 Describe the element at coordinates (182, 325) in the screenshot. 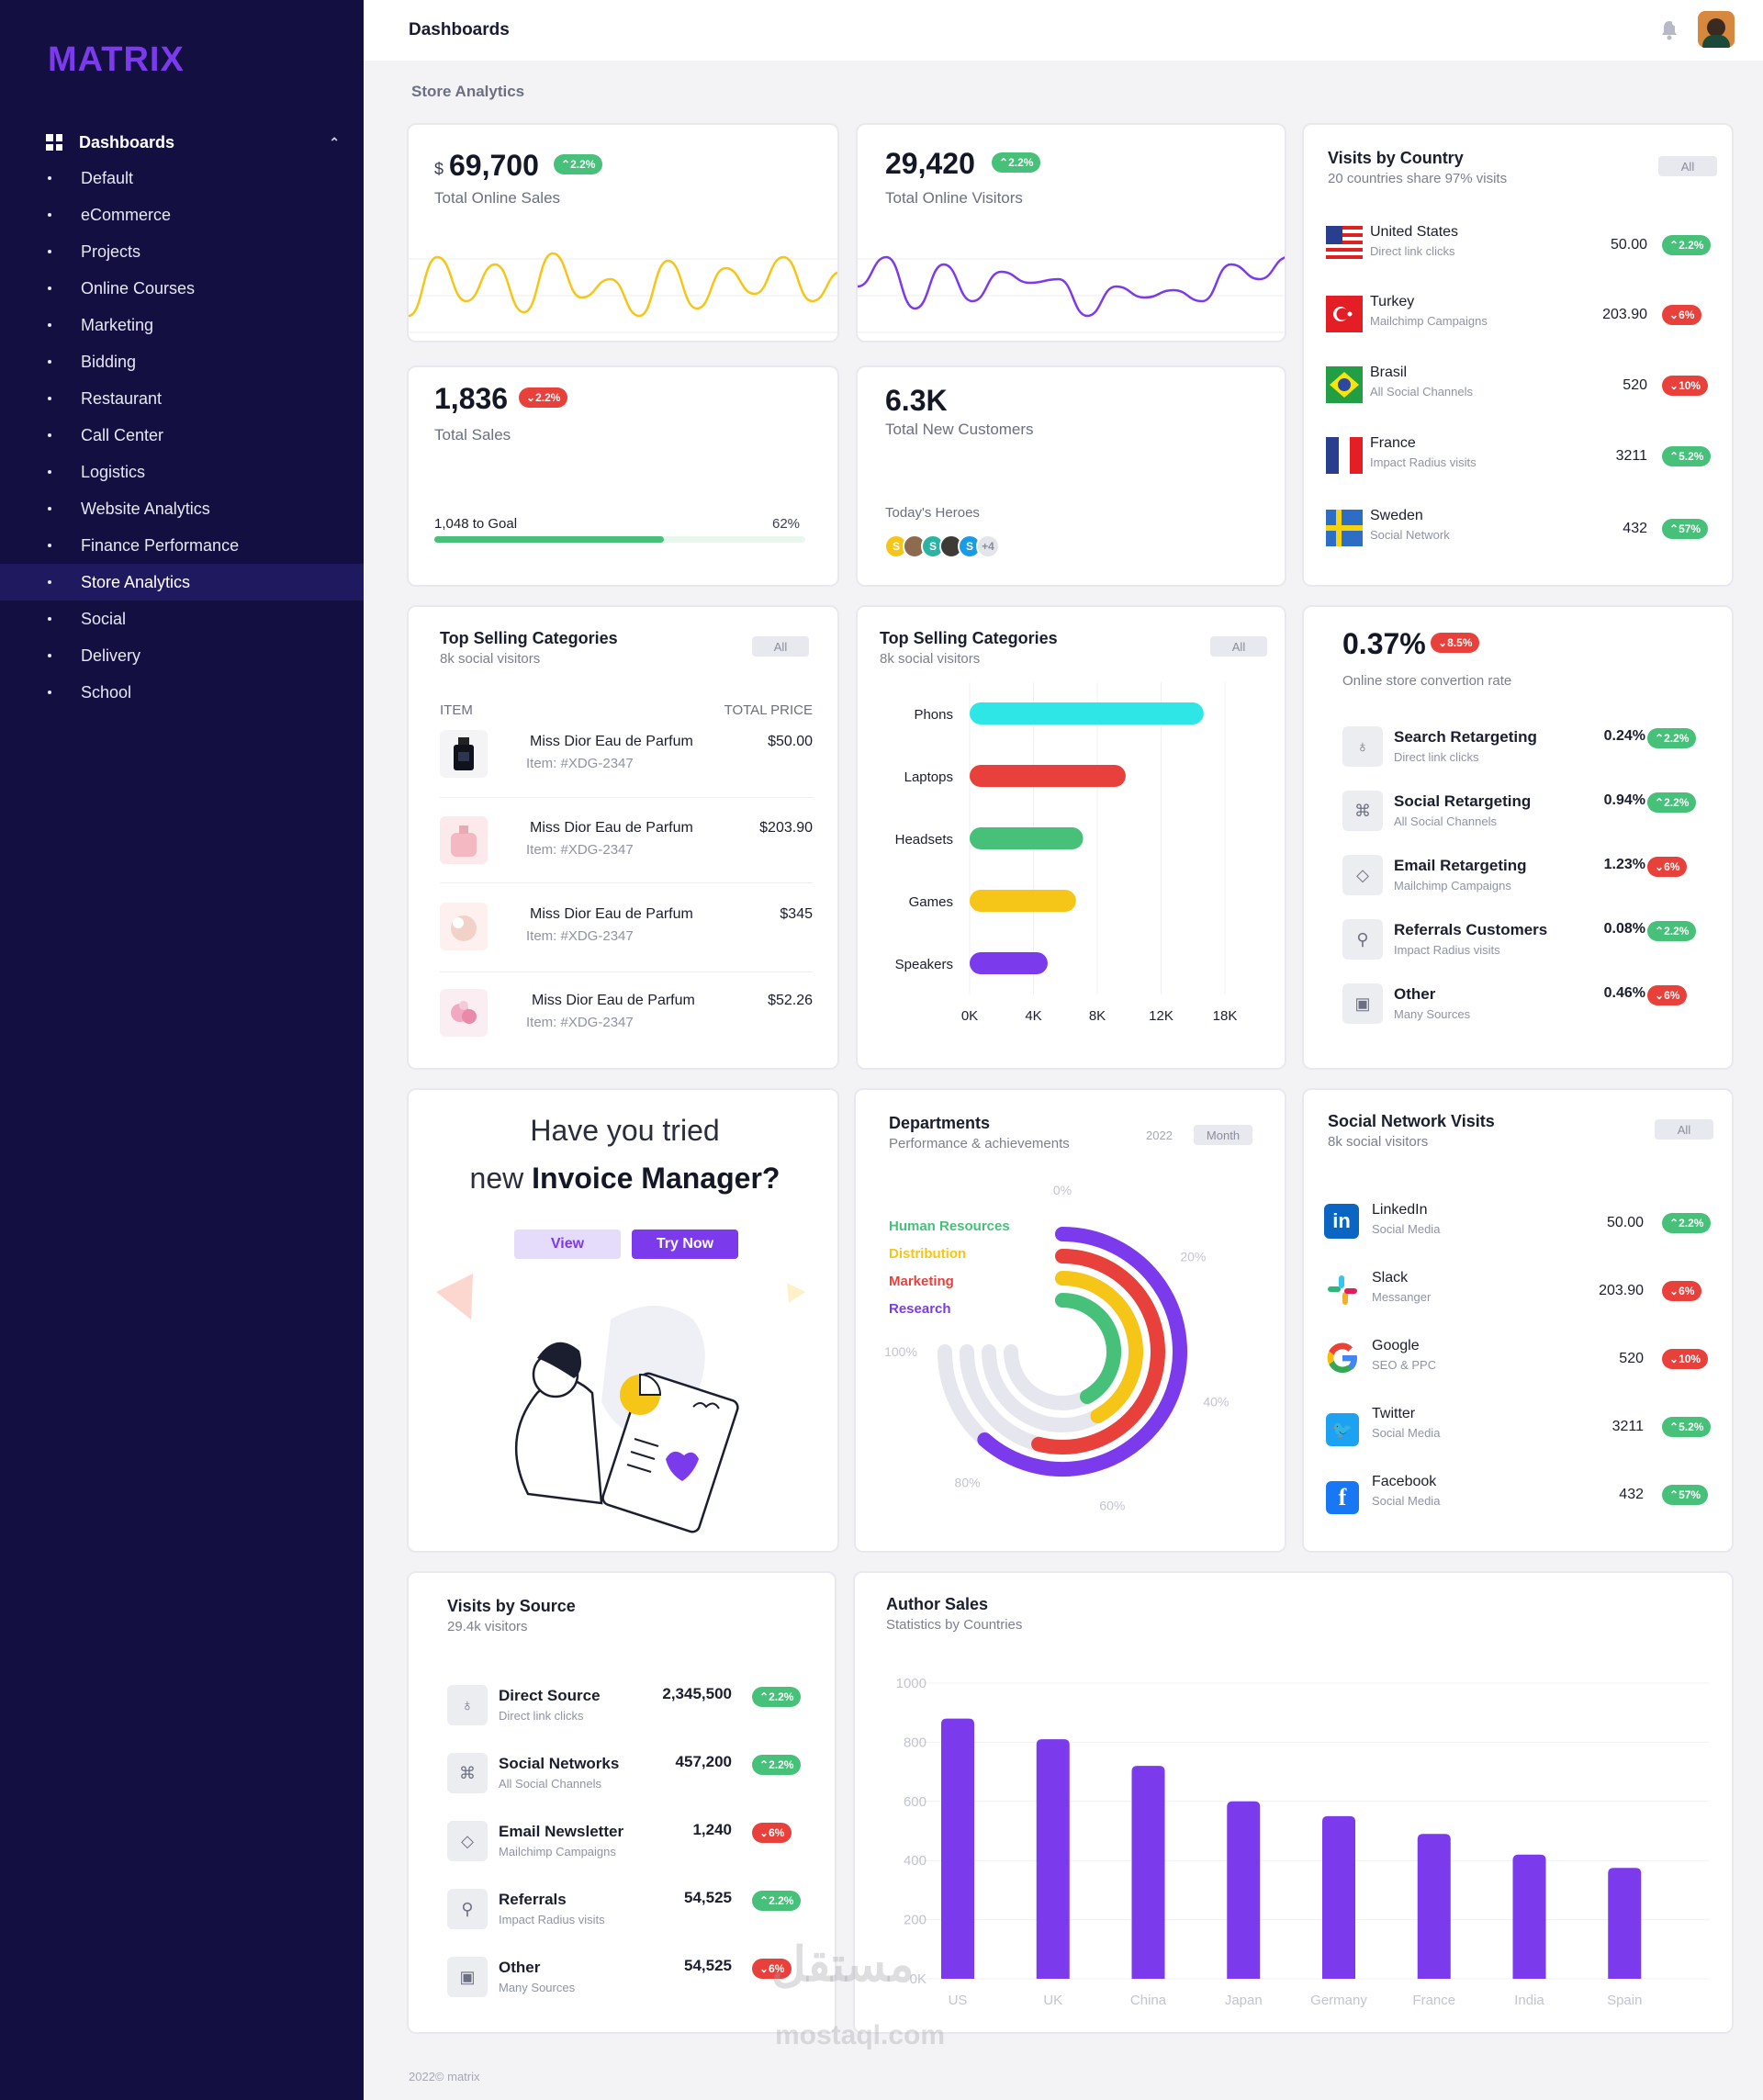

I see `sidebar-item-marketing: Marketing` at that location.